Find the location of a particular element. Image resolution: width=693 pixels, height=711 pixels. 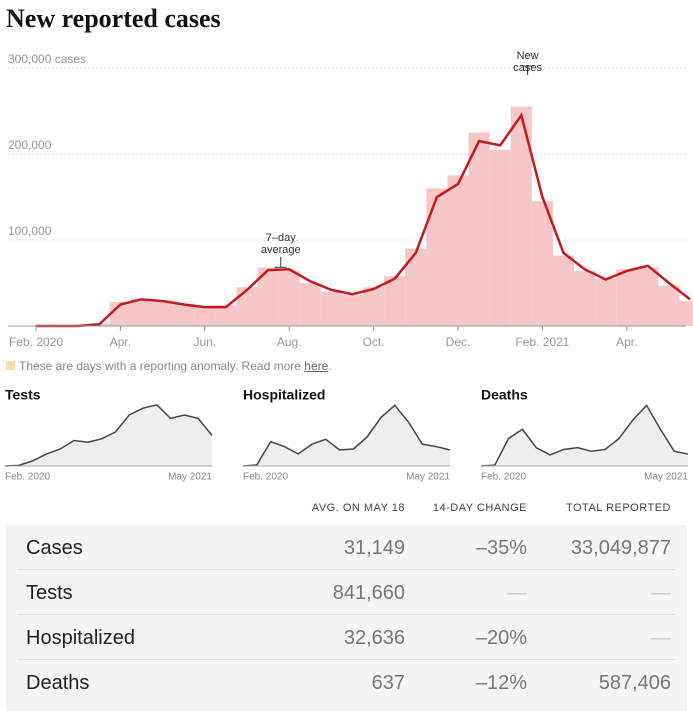

row-label: Cases is located at coordinates (54, 548).